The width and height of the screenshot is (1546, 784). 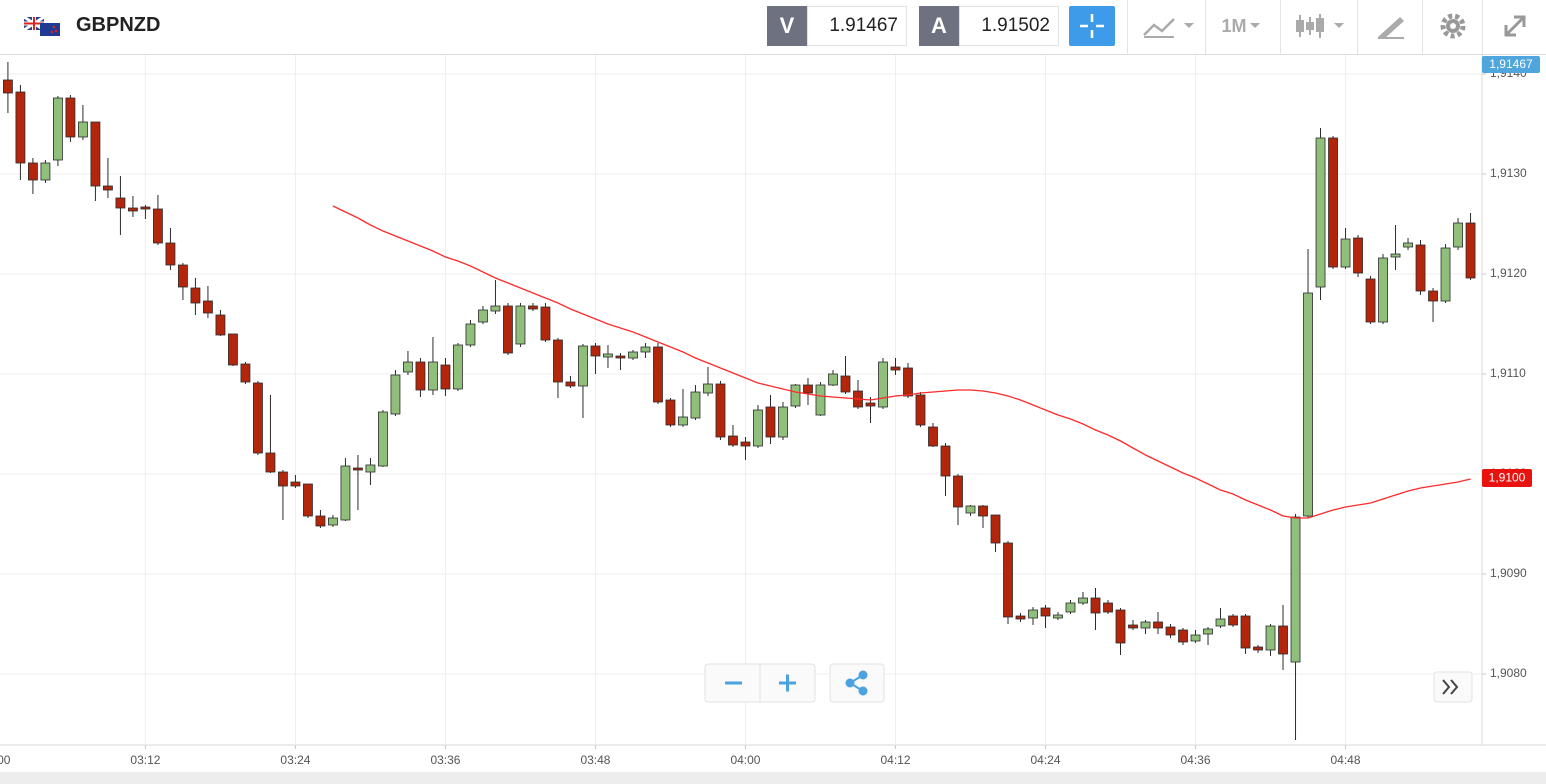 I want to click on timeframe: 1M, so click(x=1234, y=25).